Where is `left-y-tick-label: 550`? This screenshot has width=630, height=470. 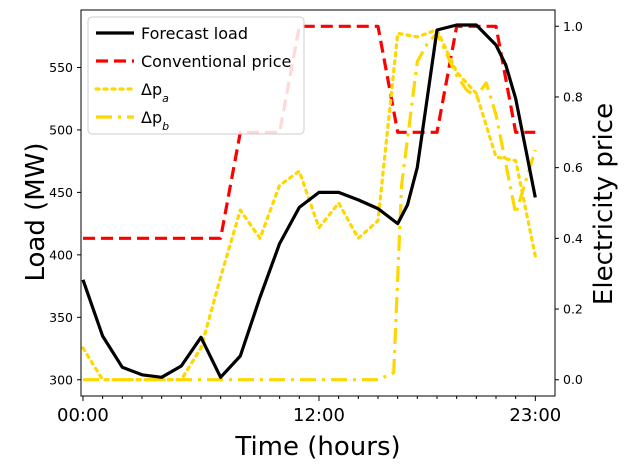 left-y-tick-label: 550 is located at coordinates (61, 67).